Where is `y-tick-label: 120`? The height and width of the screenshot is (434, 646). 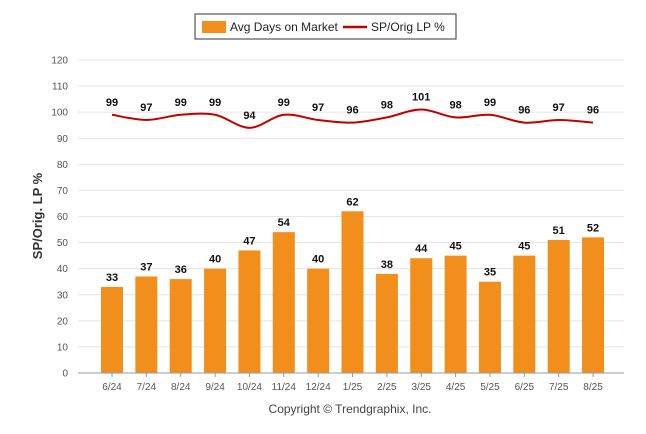 y-tick-label: 120 is located at coordinates (59, 61).